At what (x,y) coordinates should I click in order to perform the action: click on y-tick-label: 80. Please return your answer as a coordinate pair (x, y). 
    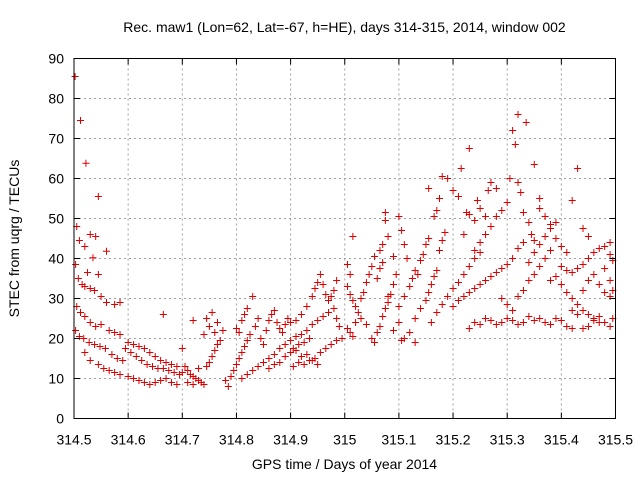
    Looking at the image, I should click on (56, 99).